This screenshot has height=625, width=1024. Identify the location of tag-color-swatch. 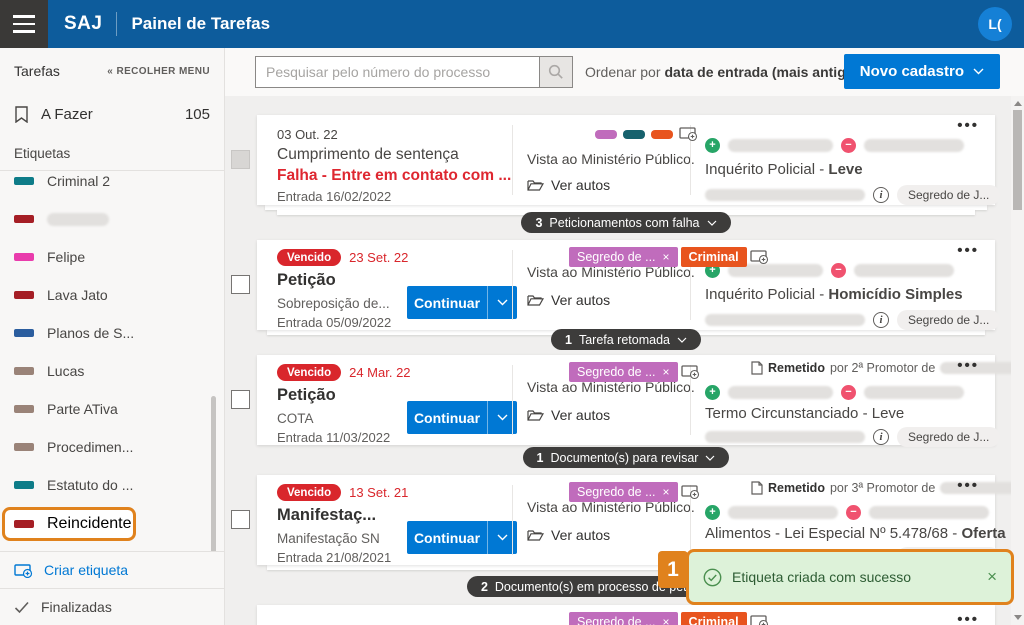
(24, 181).